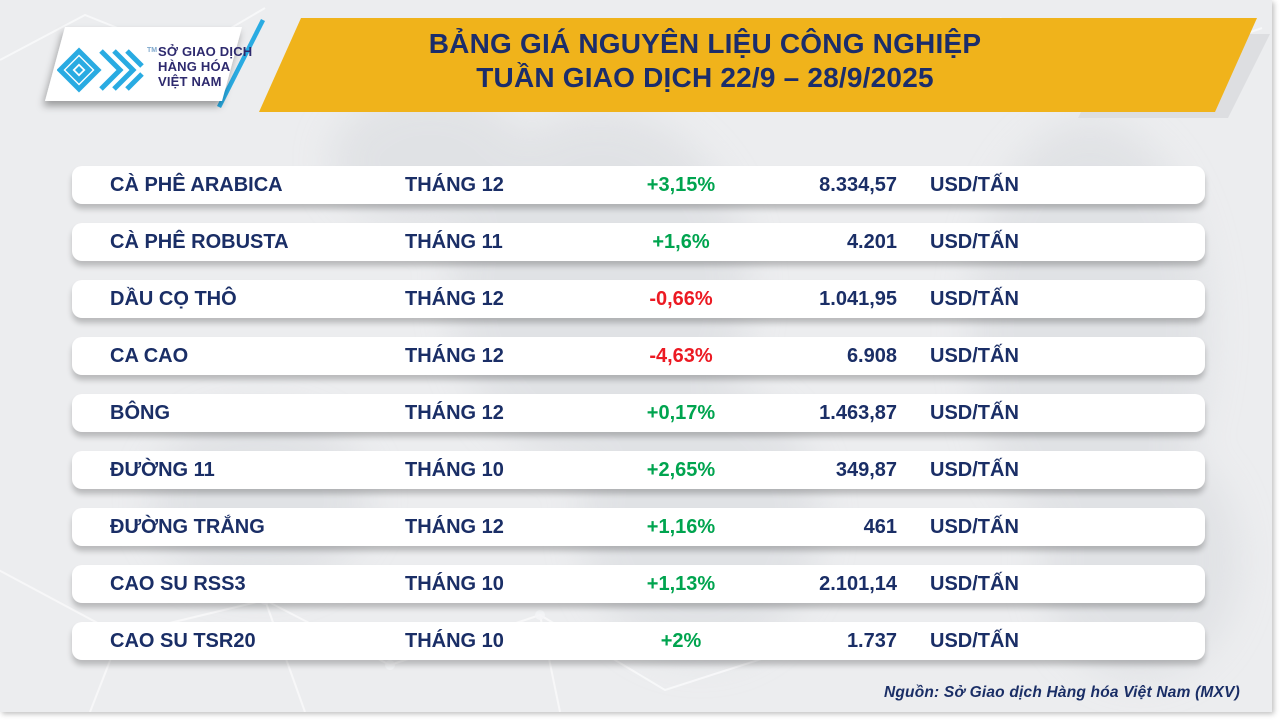 This screenshot has width=1280, height=720. Describe the element at coordinates (858, 185) in the screenshot. I see `price-value: 8.334,57` at that location.